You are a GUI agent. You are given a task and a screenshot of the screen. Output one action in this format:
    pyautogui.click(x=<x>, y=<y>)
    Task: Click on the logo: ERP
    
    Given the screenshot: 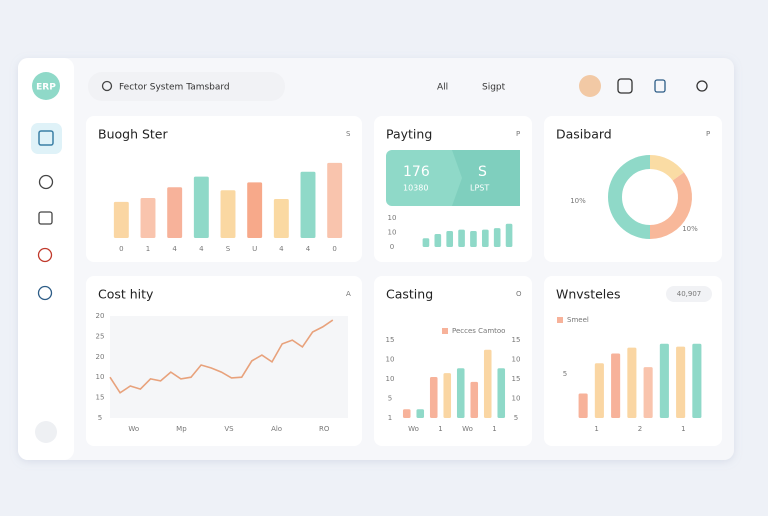 What is the action you would take?
    pyautogui.click(x=46, y=88)
    